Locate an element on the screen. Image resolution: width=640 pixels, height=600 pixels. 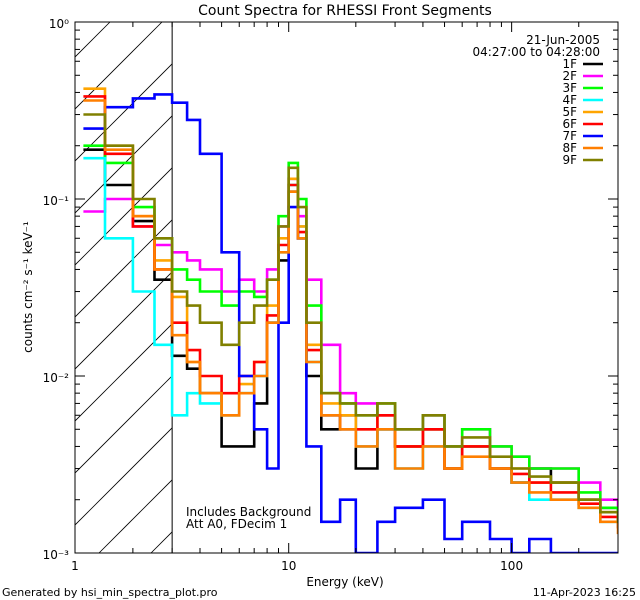
hatch-region is located at coordinates (124, 287).